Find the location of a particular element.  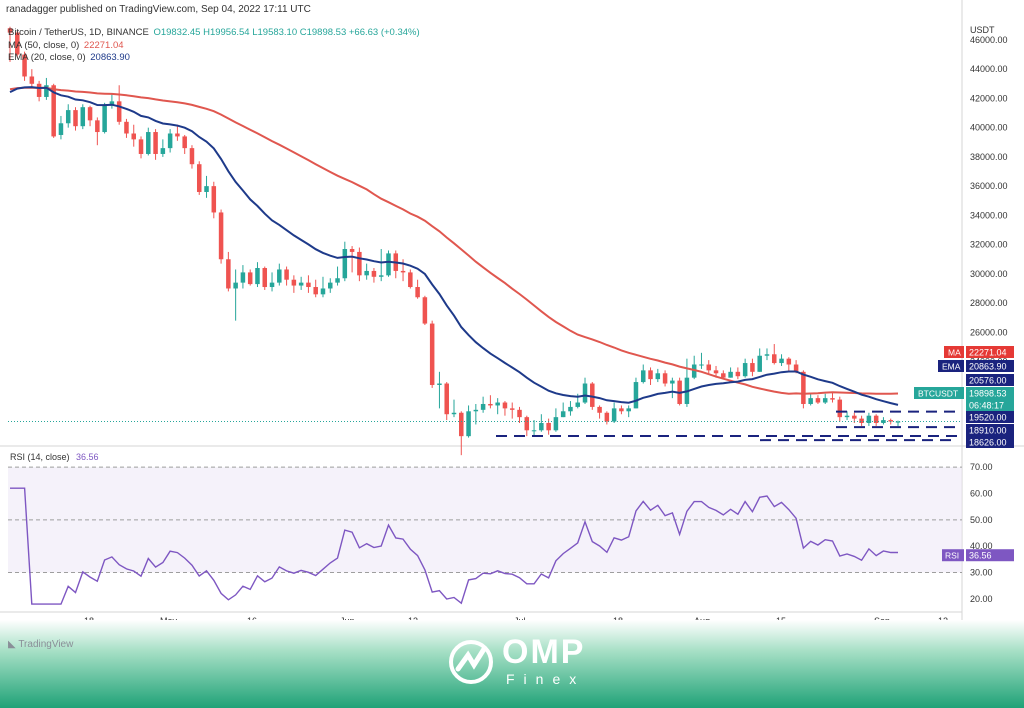

ma-legend: MA (50, close, 0) 22271.04 is located at coordinates (66, 45).